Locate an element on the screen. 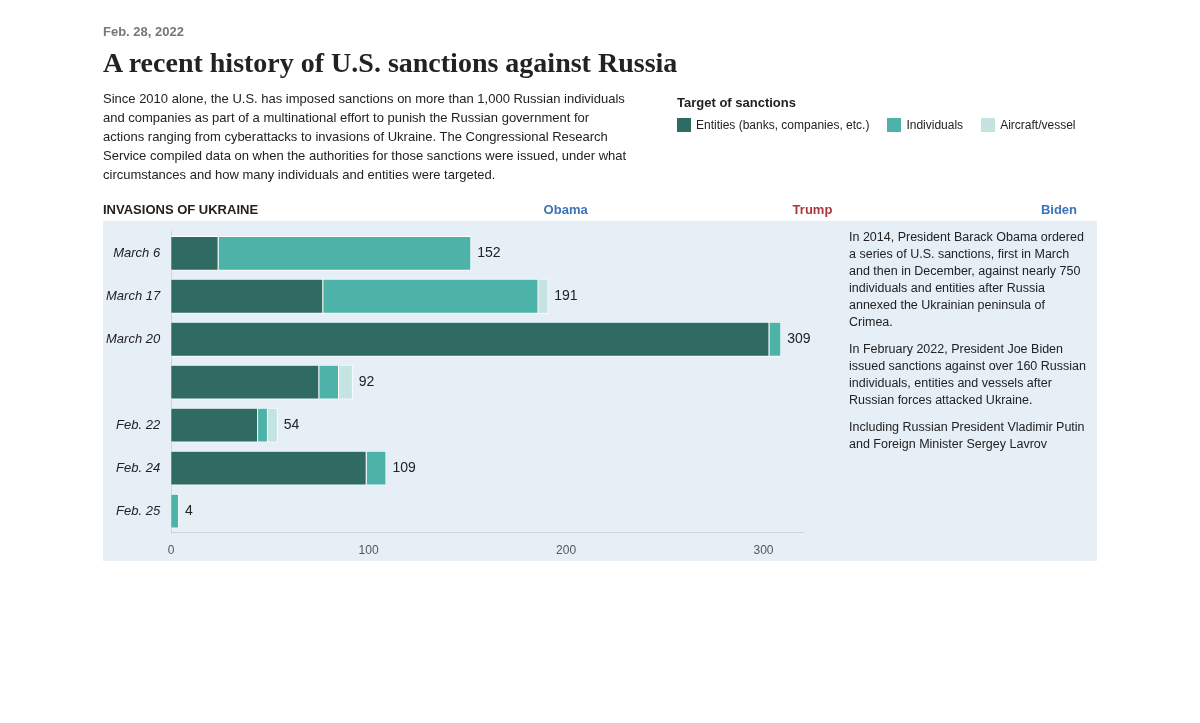  y-tick-label: Feb. 22 is located at coordinates (138, 424).